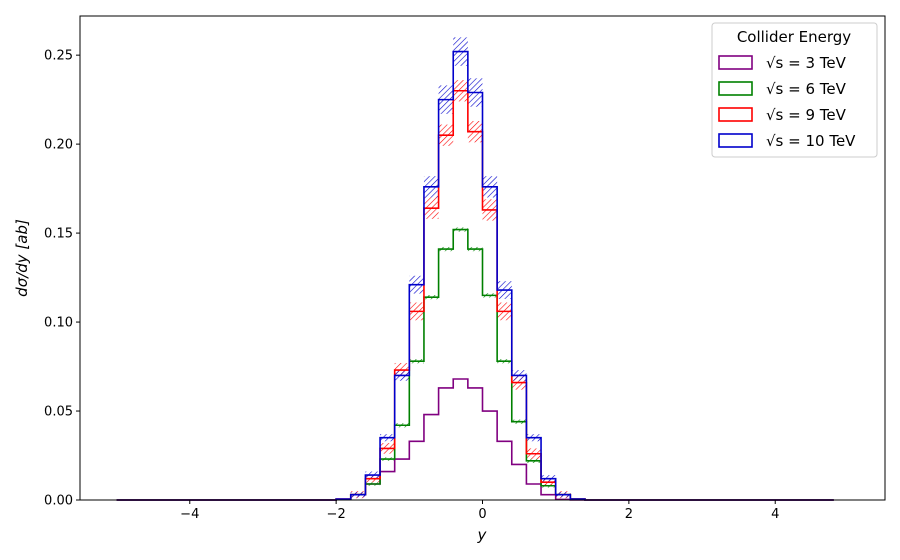 The width and height of the screenshot is (900, 560). What do you see at coordinates (811, 141) in the screenshot?
I see `legend-entry-label: √s = 10 TeV` at bounding box center [811, 141].